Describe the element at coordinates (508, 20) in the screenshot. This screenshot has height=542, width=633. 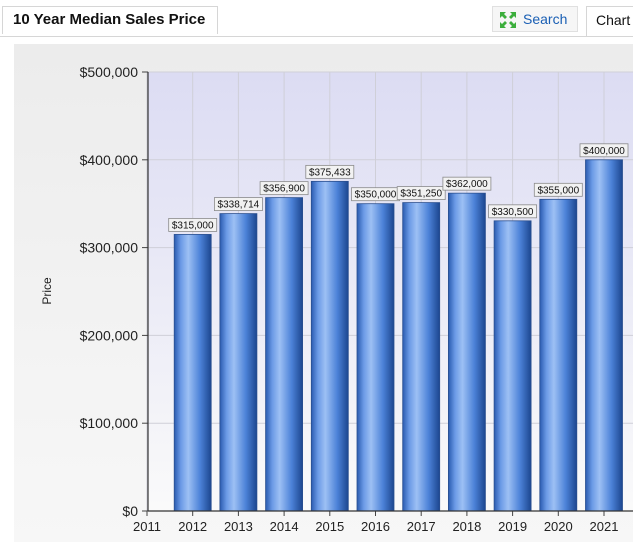
I see `expand-arrows-icon` at that location.